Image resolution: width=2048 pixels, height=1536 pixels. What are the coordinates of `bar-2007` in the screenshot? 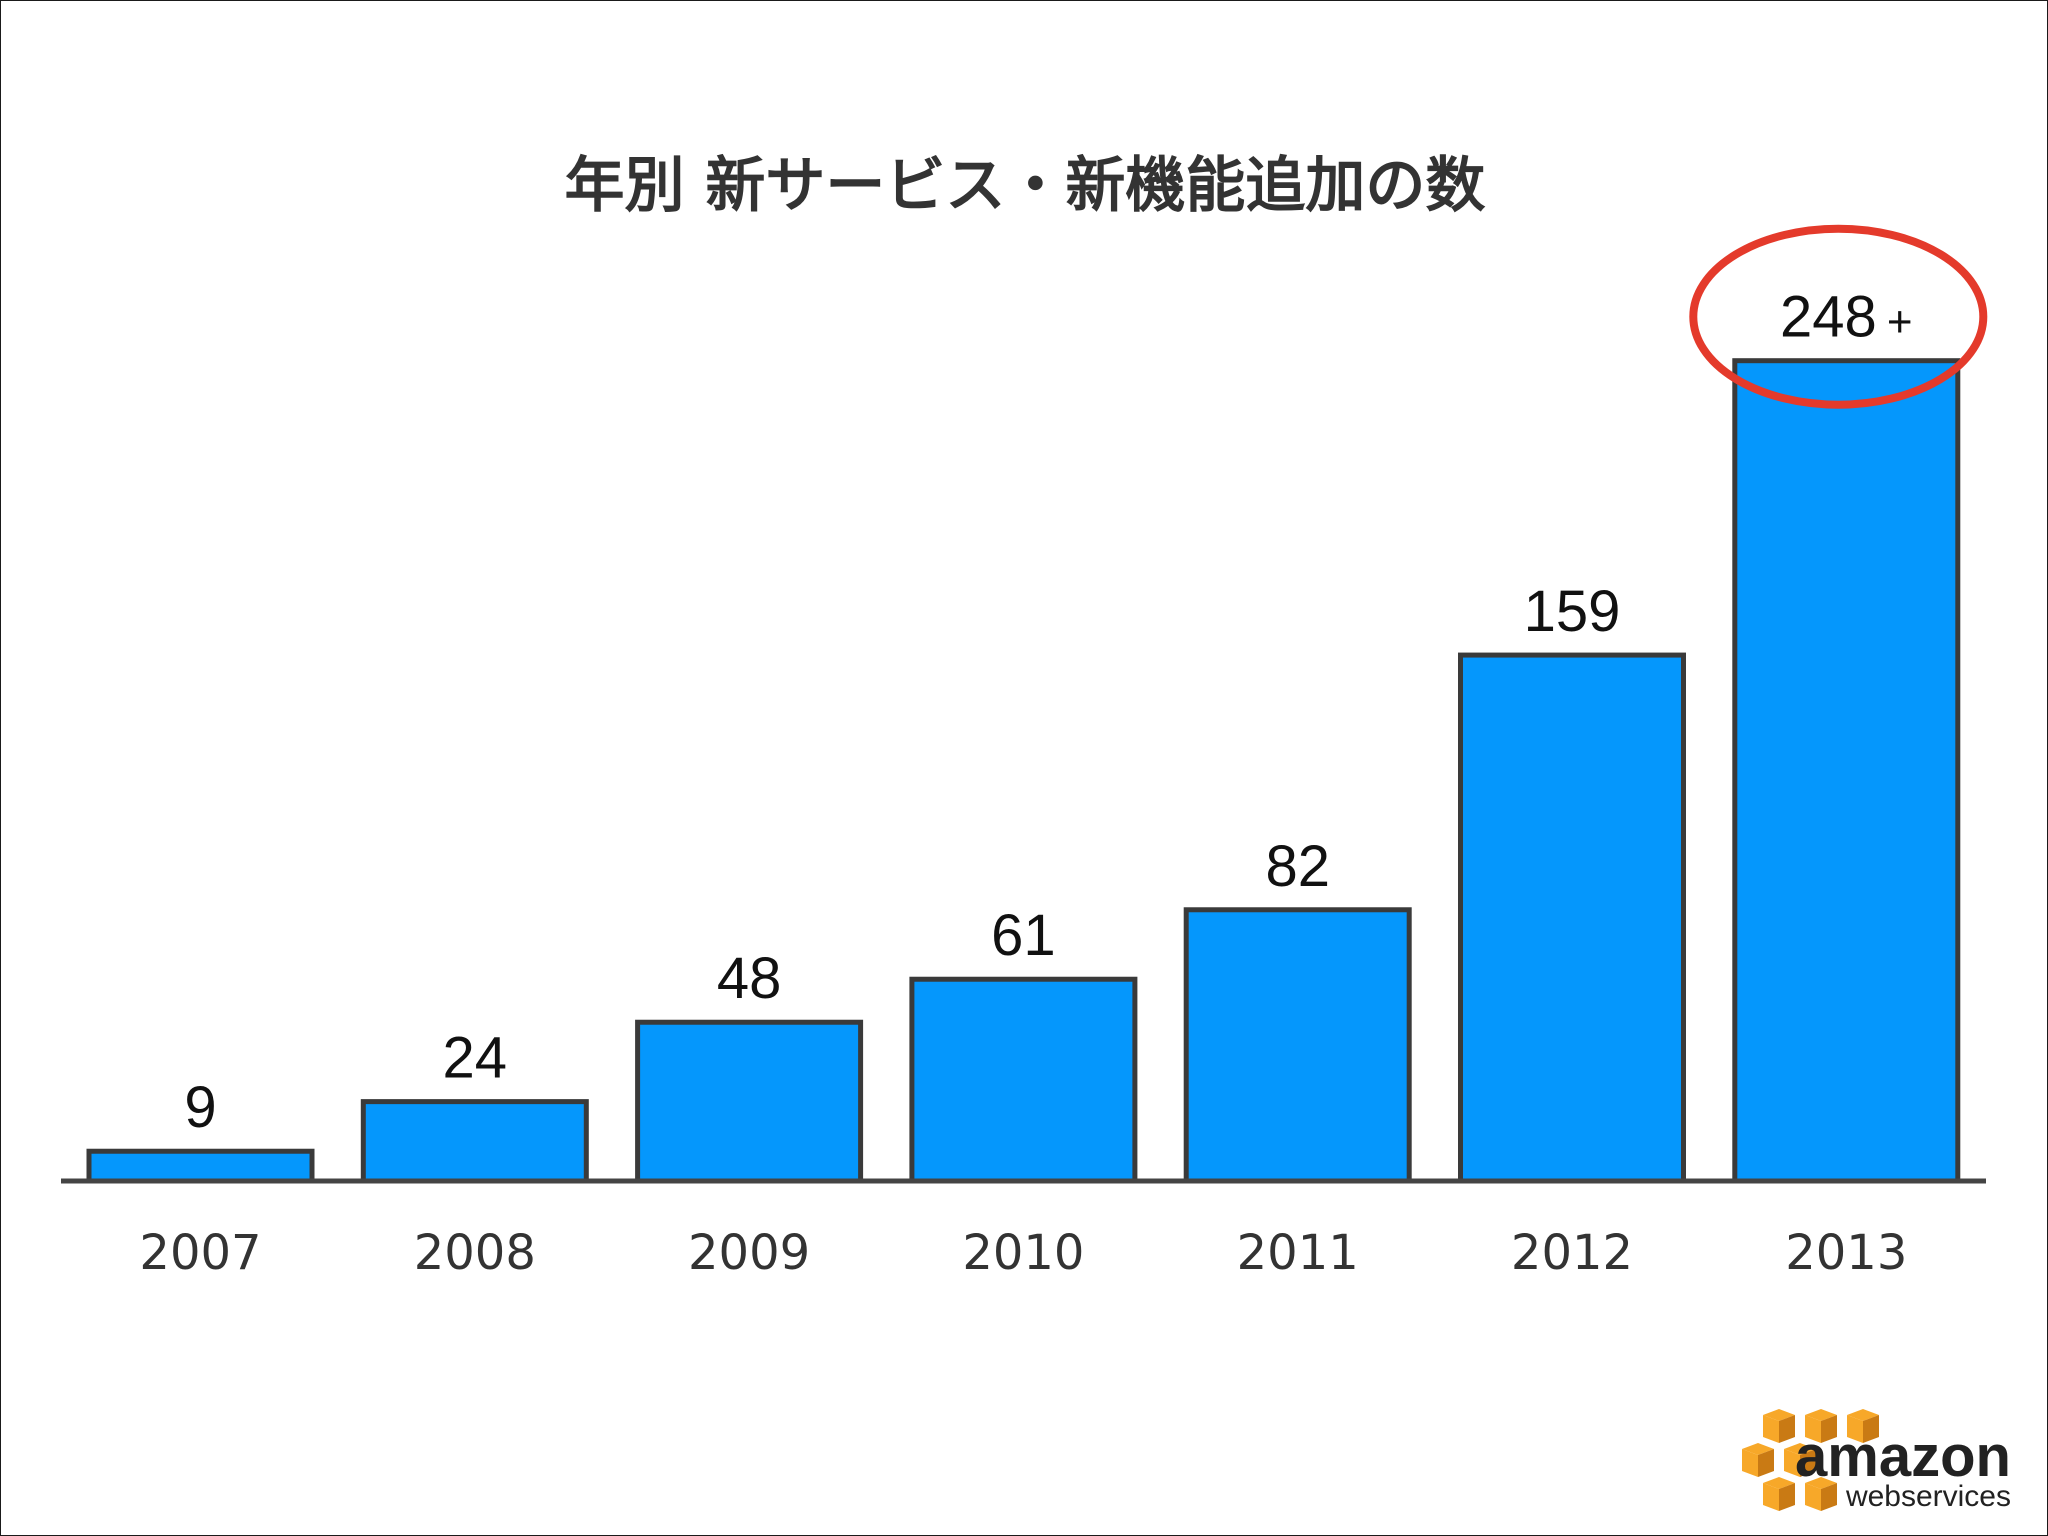 It's located at (200, 1166).